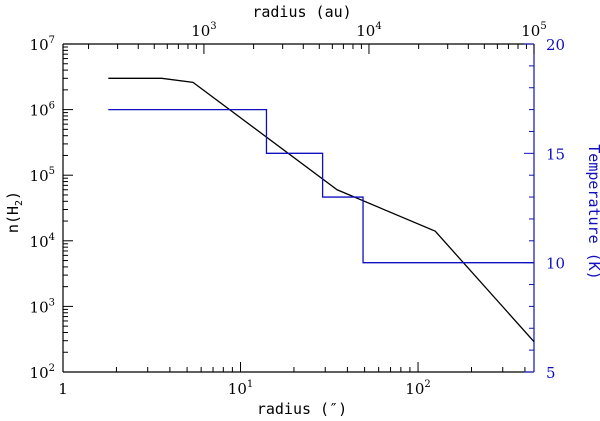 This screenshot has width=600, height=421. I want to click on x-tick-label-base: 1, so click(63, 389).